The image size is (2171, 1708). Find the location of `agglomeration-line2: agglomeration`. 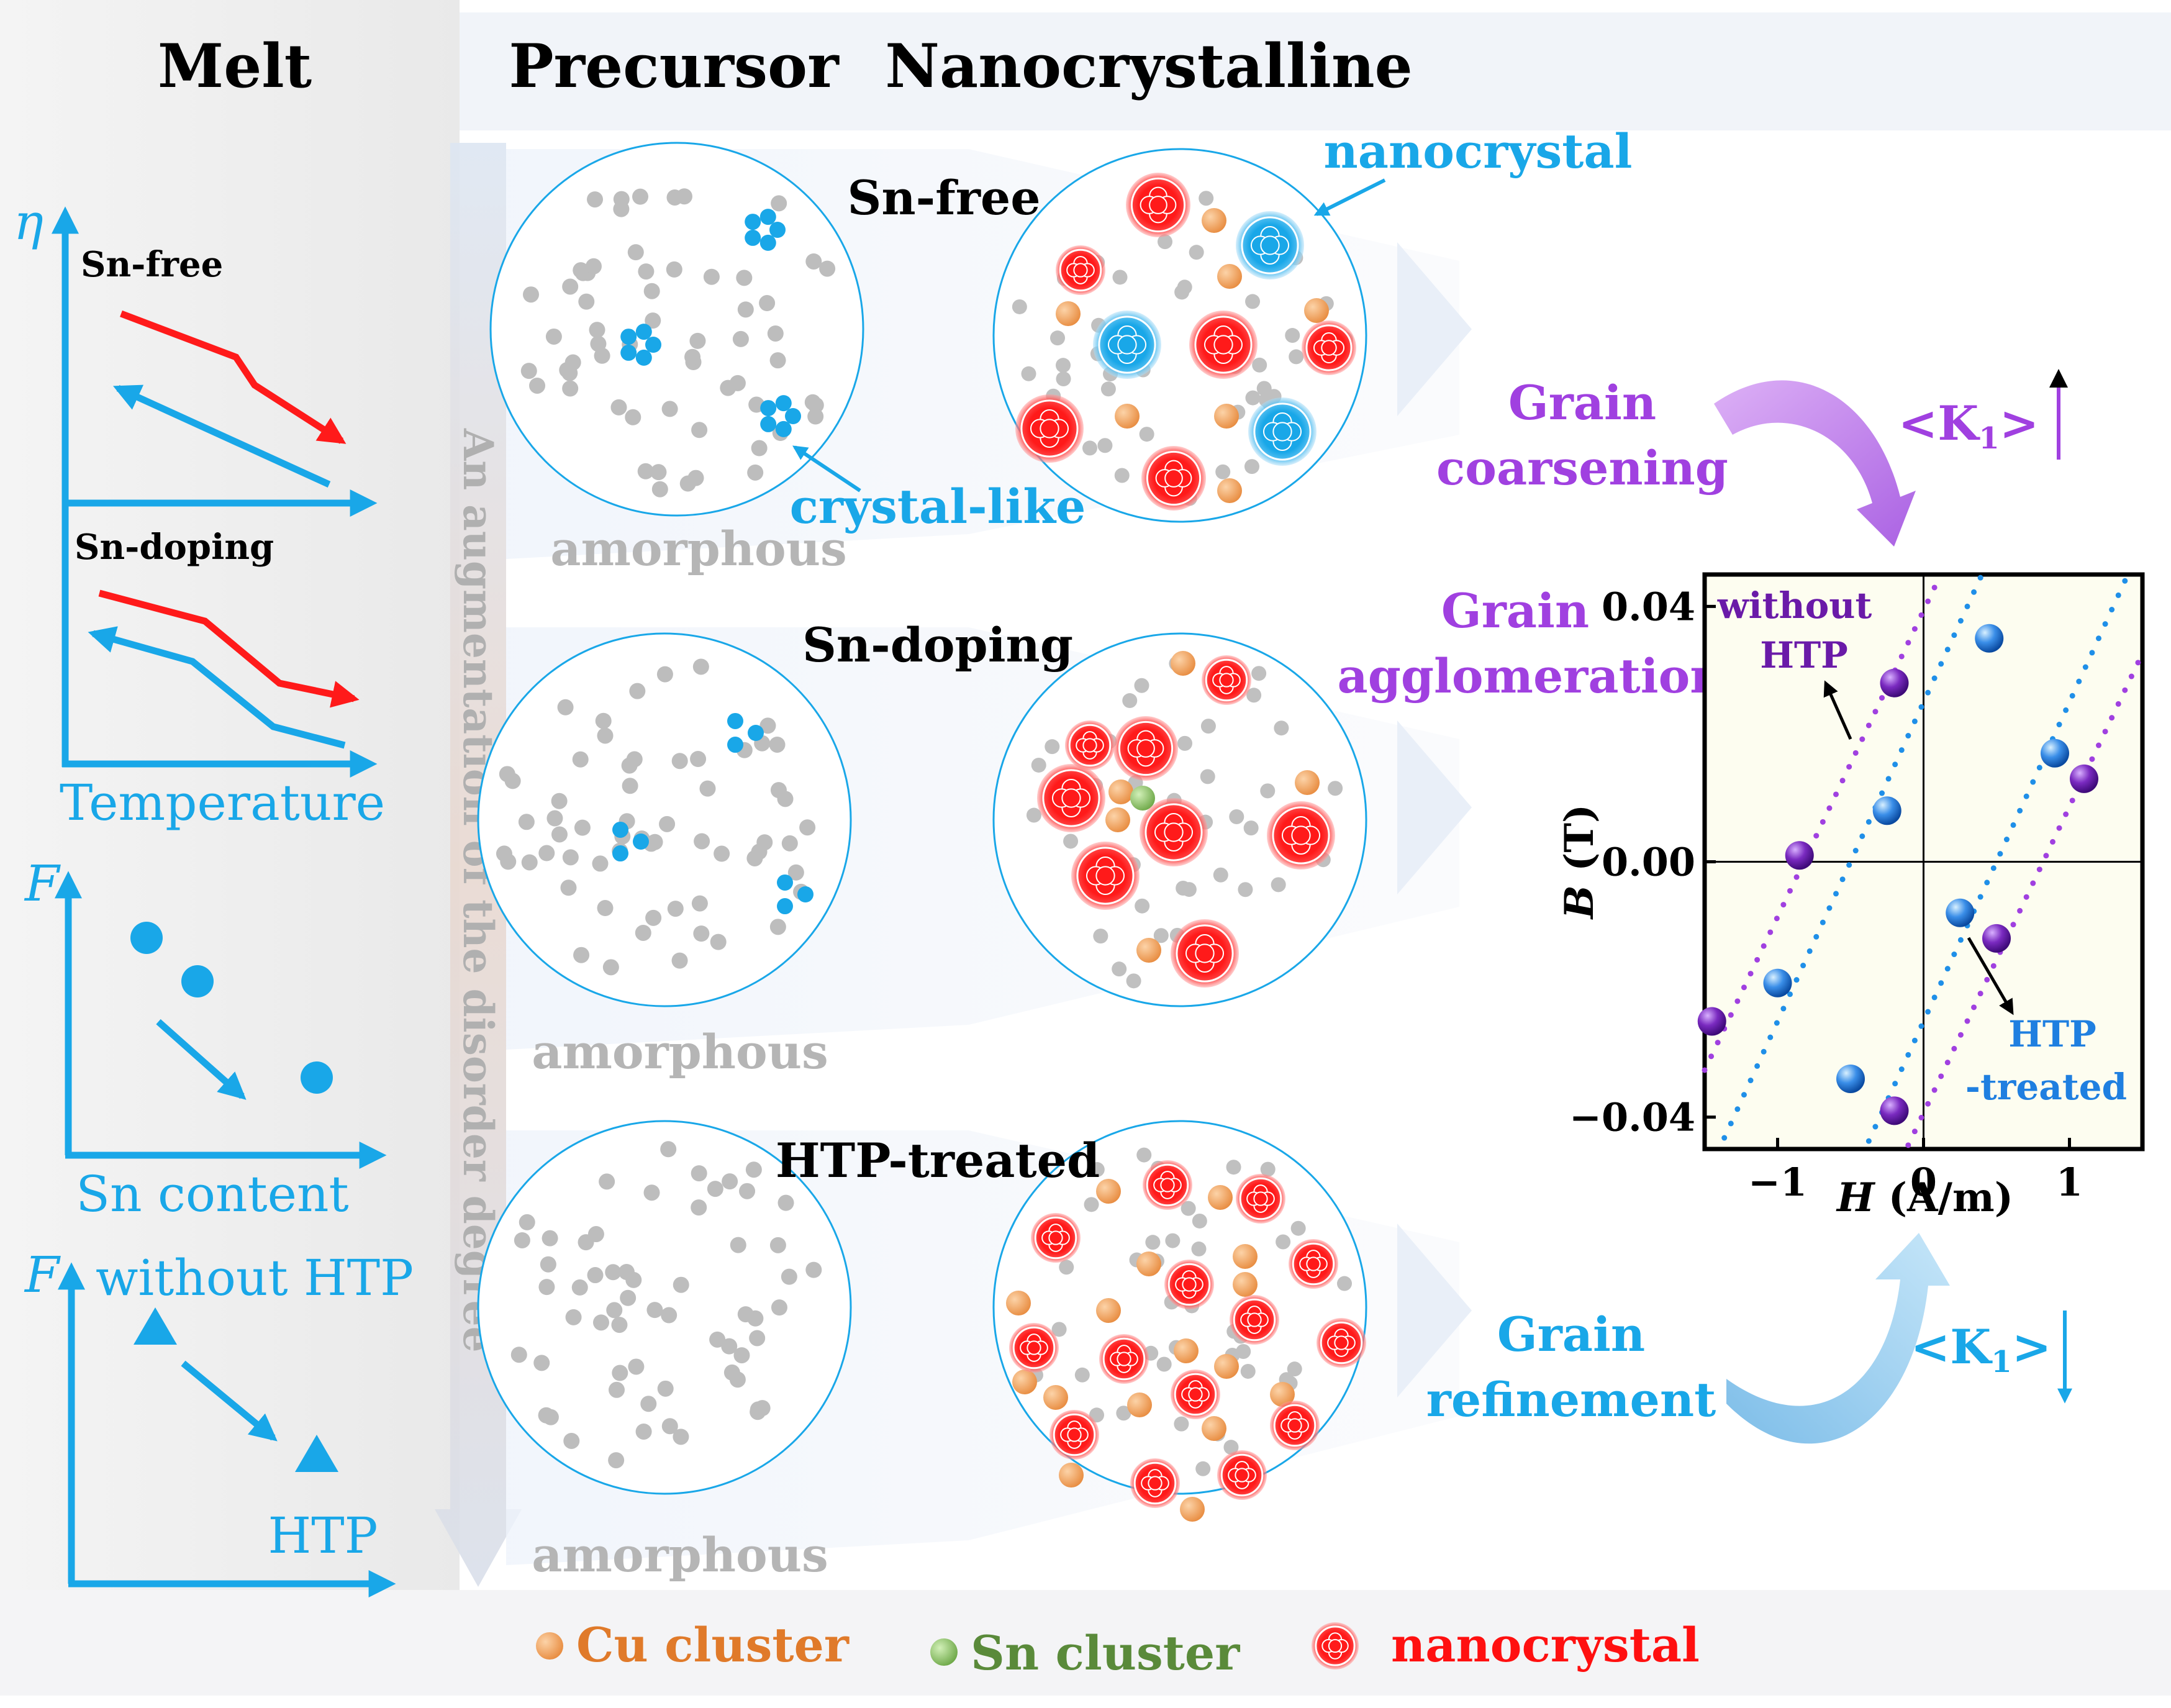

agglomeration-line2: agglomeration is located at coordinates (1531, 676).